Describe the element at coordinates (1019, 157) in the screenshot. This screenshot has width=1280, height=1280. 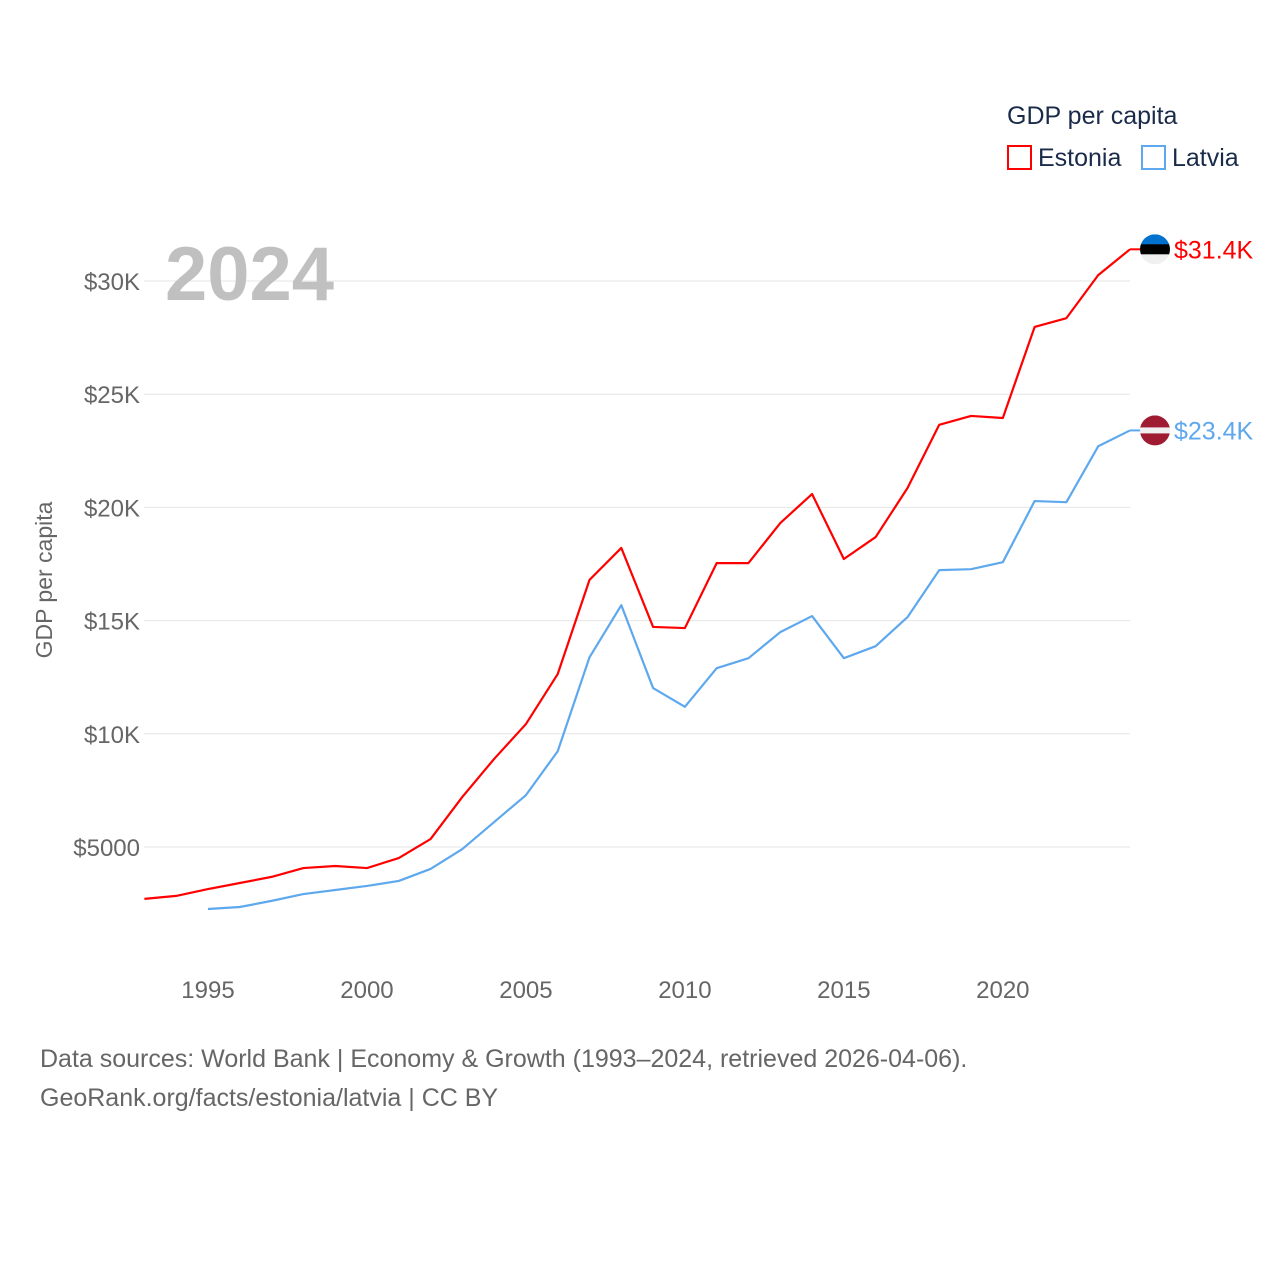
I see `legend-swatch-estonia` at that location.